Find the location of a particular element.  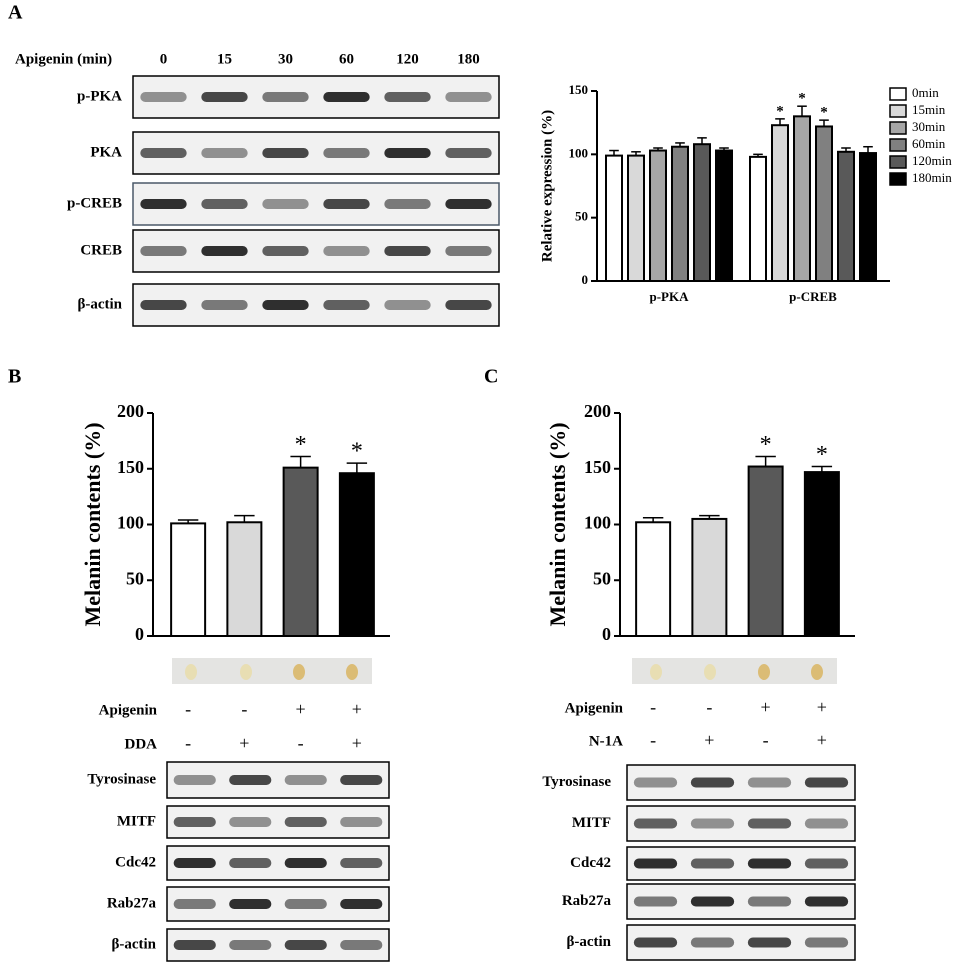

x-tick-label: p-PKA is located at coordinates (670, 296).